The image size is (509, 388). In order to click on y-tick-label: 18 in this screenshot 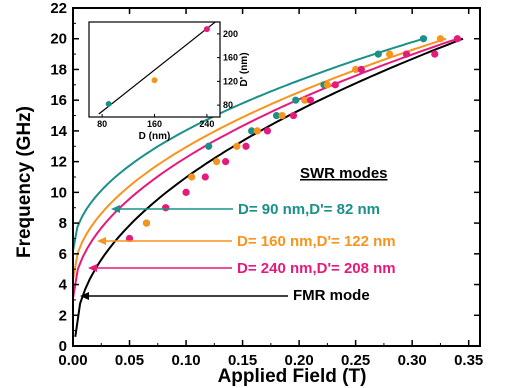, I will do `click(58, 69)`.